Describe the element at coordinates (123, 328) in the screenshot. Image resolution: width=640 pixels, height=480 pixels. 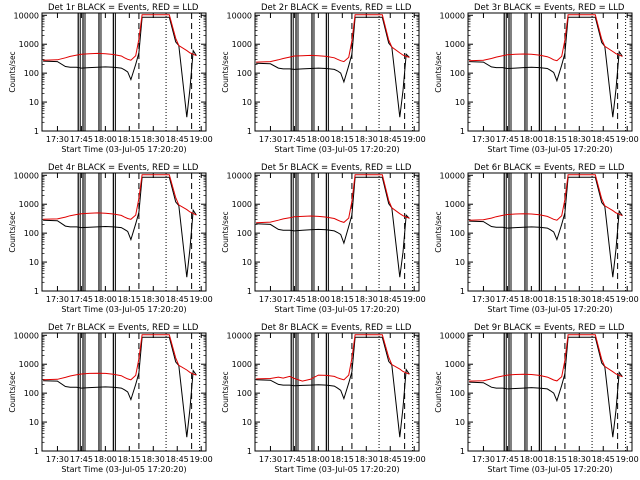
I see `panel-title: Det 7r BLACK = Events, RED = LLD` at that location.